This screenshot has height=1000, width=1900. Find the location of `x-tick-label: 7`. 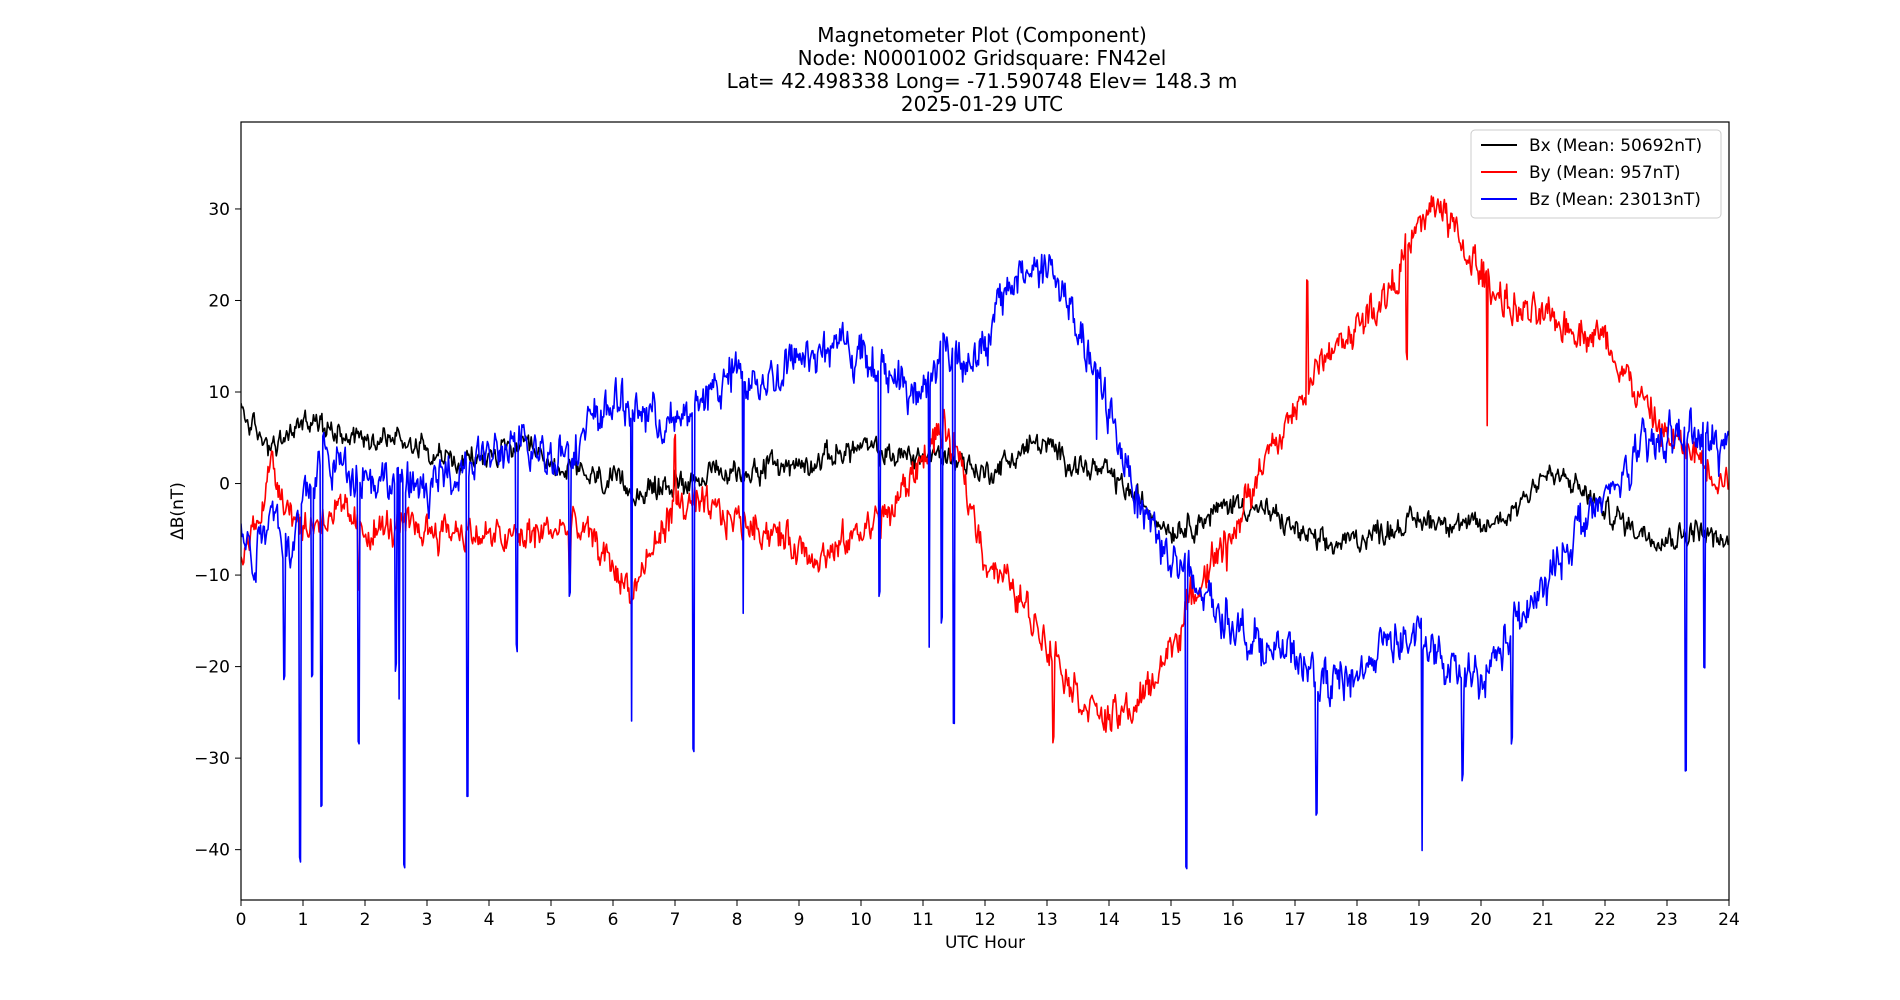

x-tick-label: 7 is located at coordinates (675, 920).